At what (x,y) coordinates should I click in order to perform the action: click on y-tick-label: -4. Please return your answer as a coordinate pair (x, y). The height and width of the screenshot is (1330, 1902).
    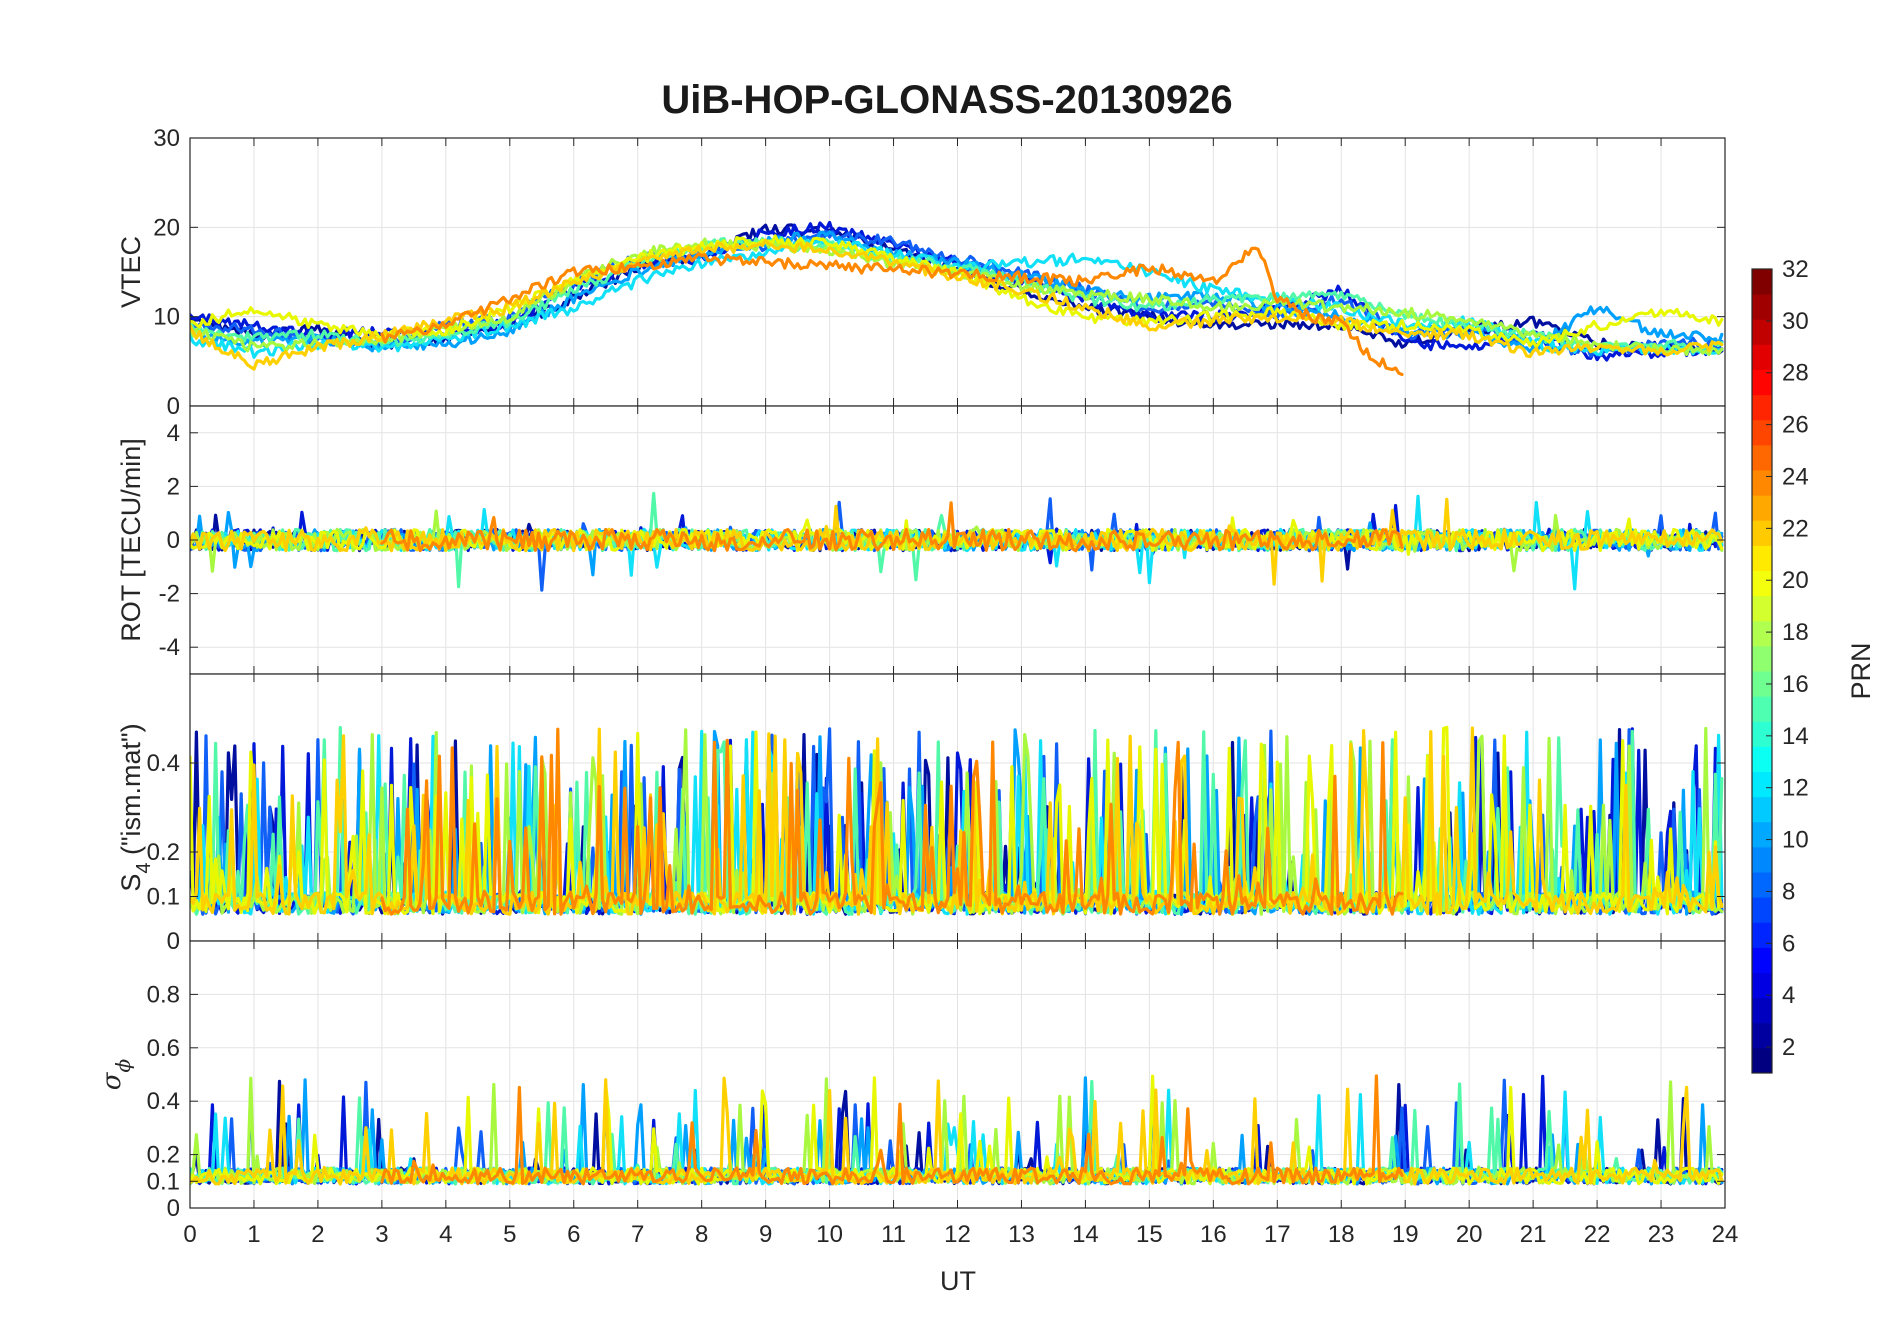
    Looking at the image, I should click on (169, 647).